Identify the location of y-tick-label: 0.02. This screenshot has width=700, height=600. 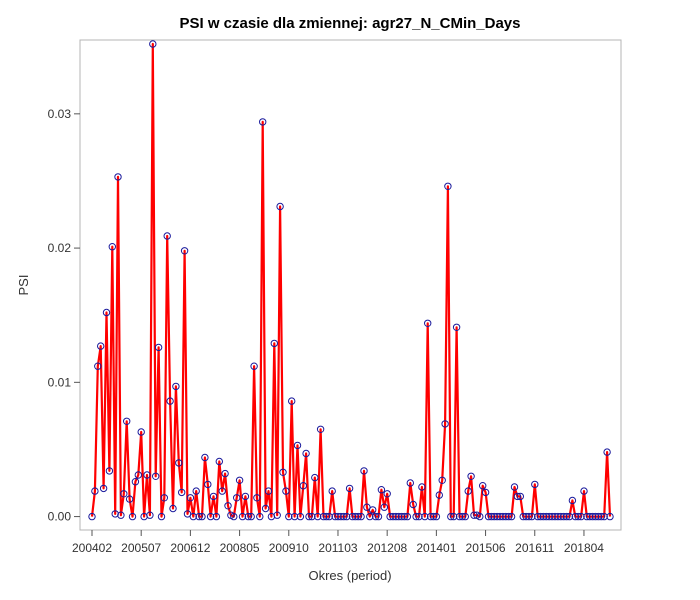
(60, 248).